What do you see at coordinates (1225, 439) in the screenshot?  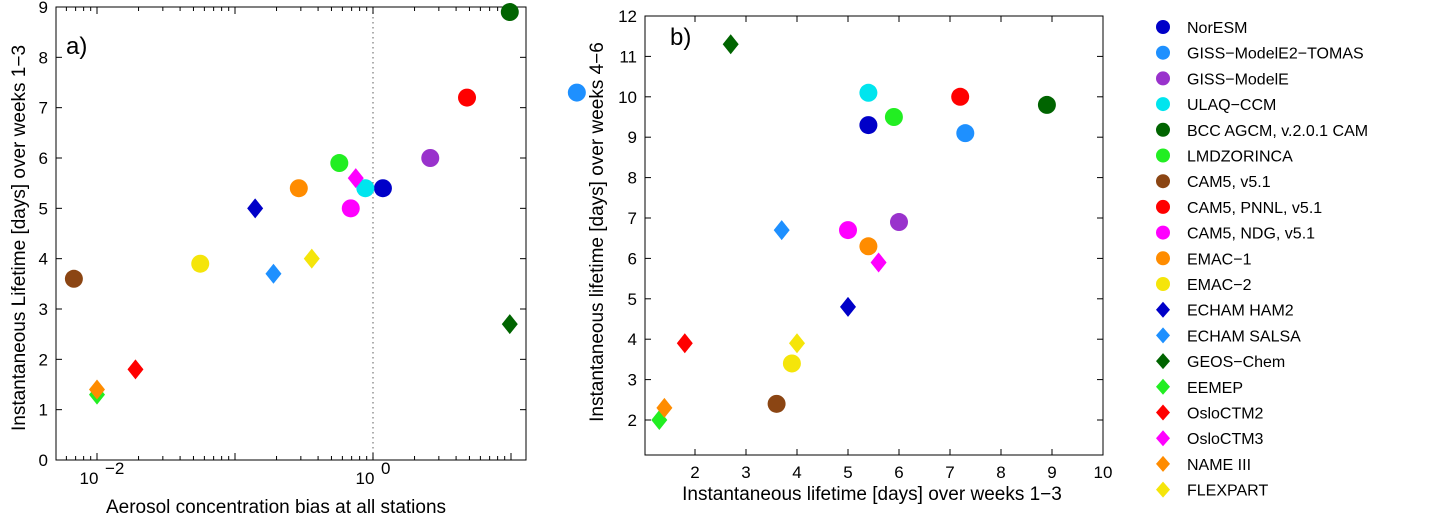 I see `legend-label: OsloCTM3` at bounding box center [1225, 439].